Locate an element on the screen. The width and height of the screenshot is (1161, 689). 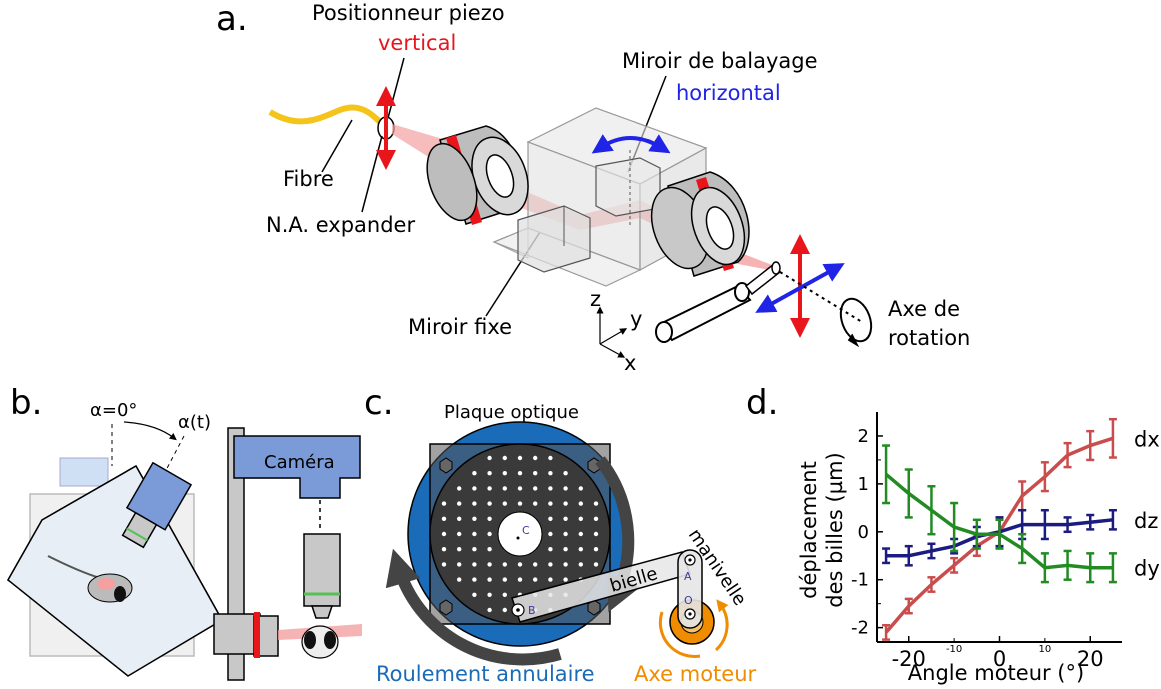
zebrafish-b is located at coordinates (90, 579).